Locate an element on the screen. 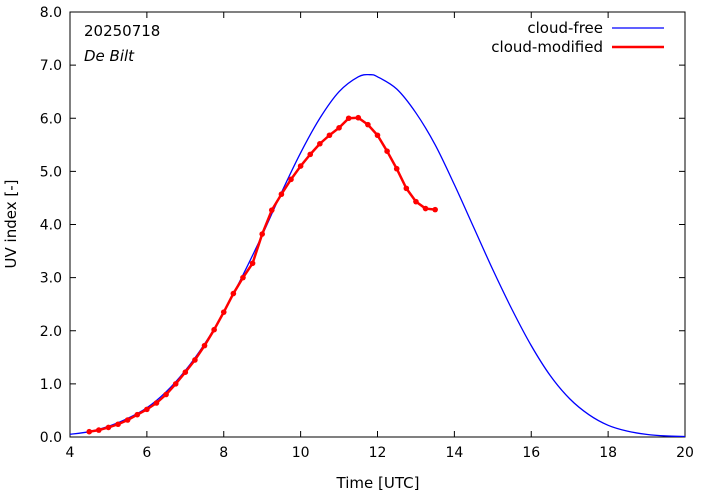  x-tick-label: 16 is located at coordinates (531, 453).